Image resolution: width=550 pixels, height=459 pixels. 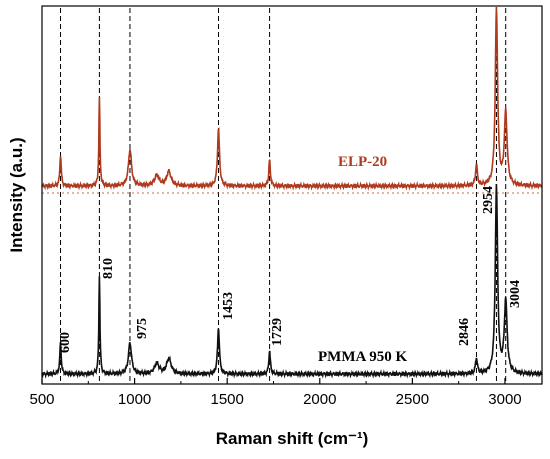 What do you see at coordinates (275, 393) in the screenshot?
I see `x-axis-ticks: 500 1000 1500 2000 2500 3000` at bounding box center [275, 393].